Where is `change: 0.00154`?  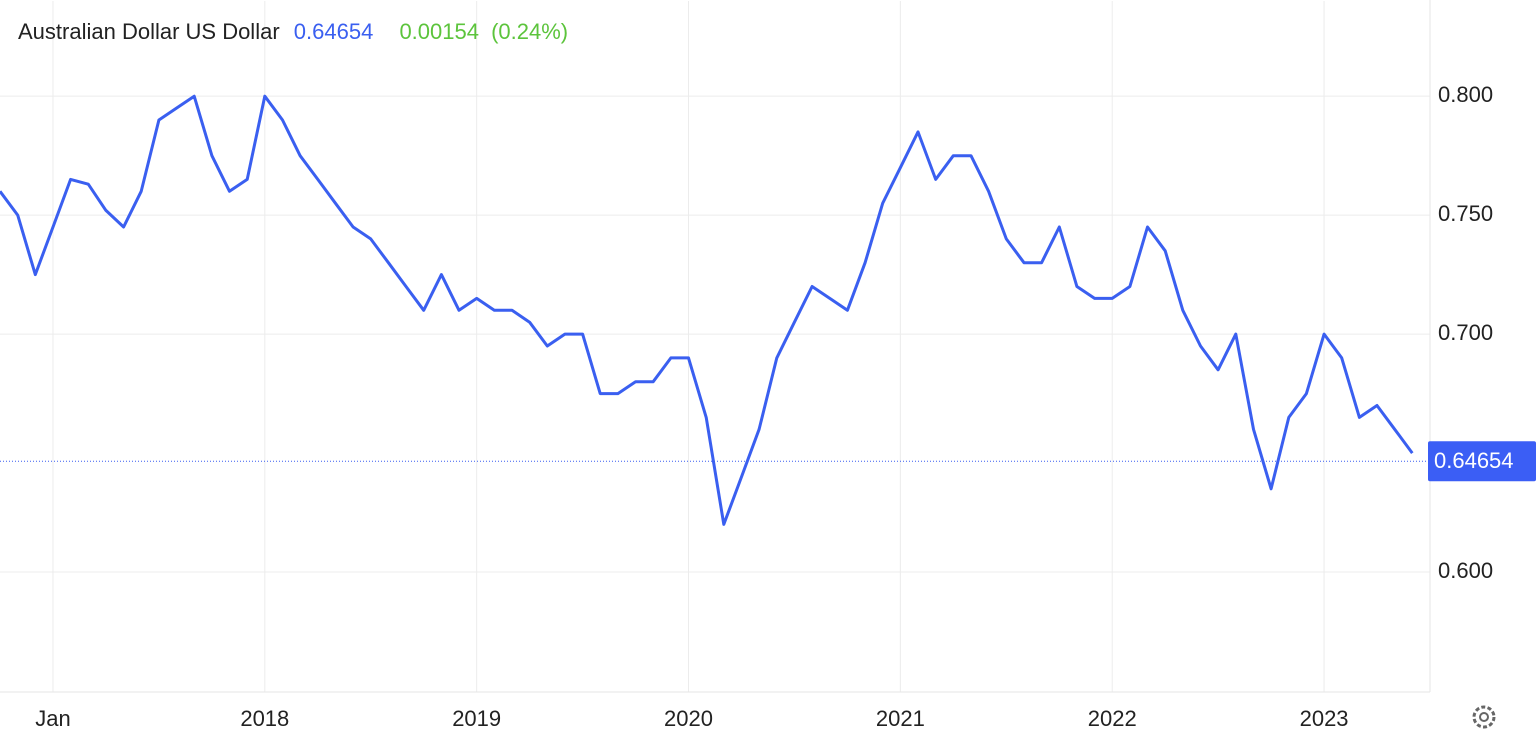 change: 0.00154 is located at coordinates (439, 31).